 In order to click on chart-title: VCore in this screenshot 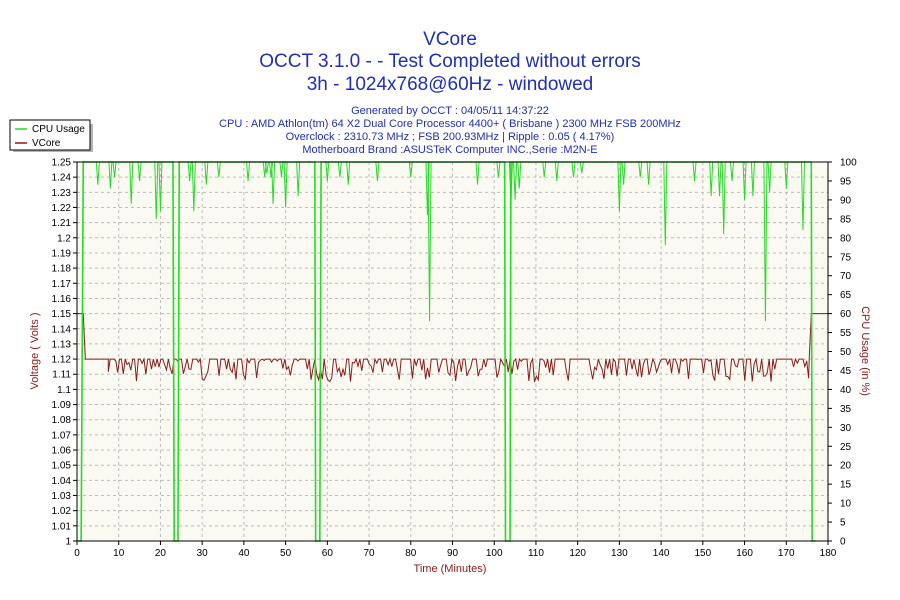, I will do `click(450, 39)`.